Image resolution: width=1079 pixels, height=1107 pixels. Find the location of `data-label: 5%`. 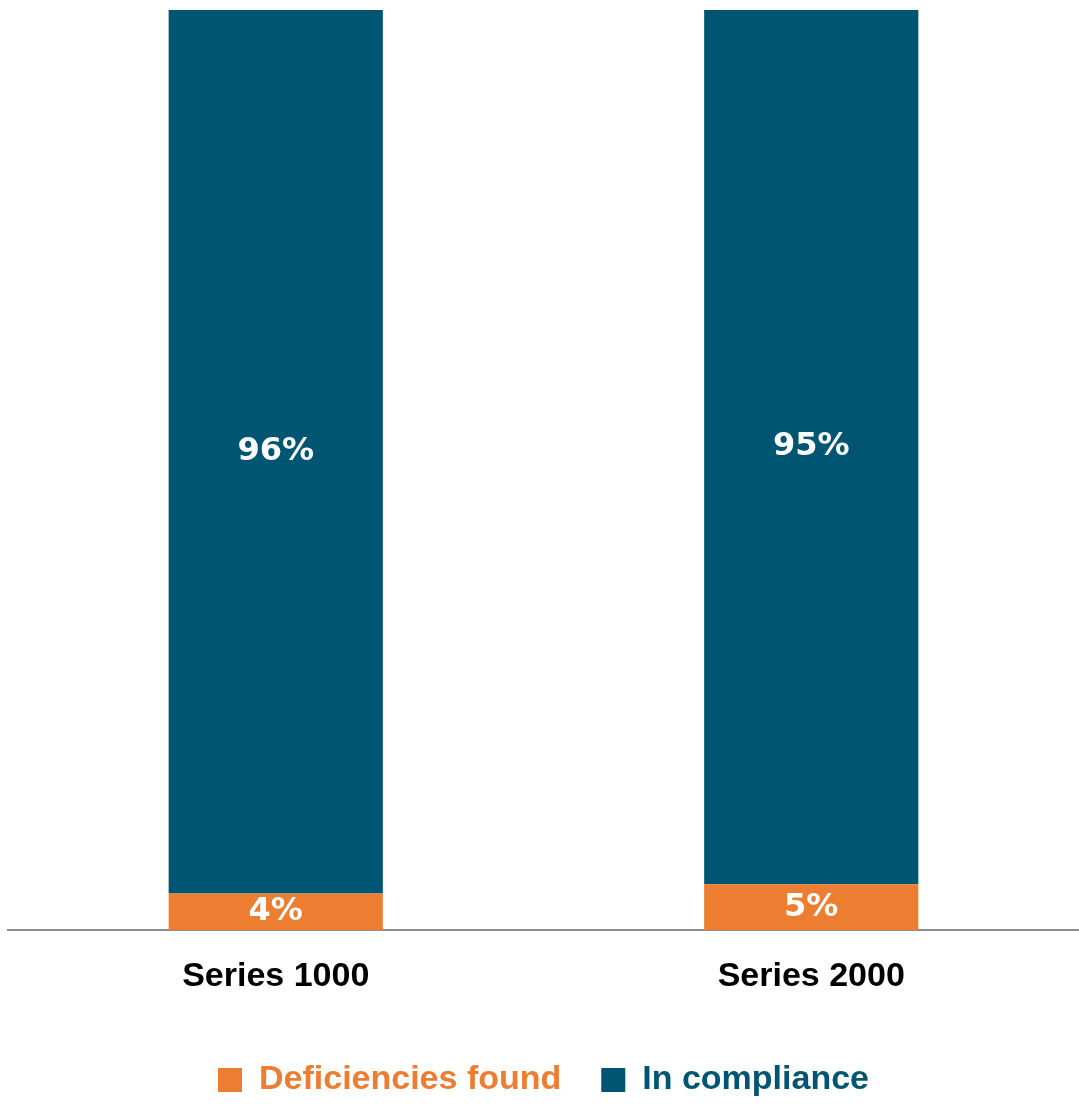

data-label: 5% is located at coordinates (811, 904).